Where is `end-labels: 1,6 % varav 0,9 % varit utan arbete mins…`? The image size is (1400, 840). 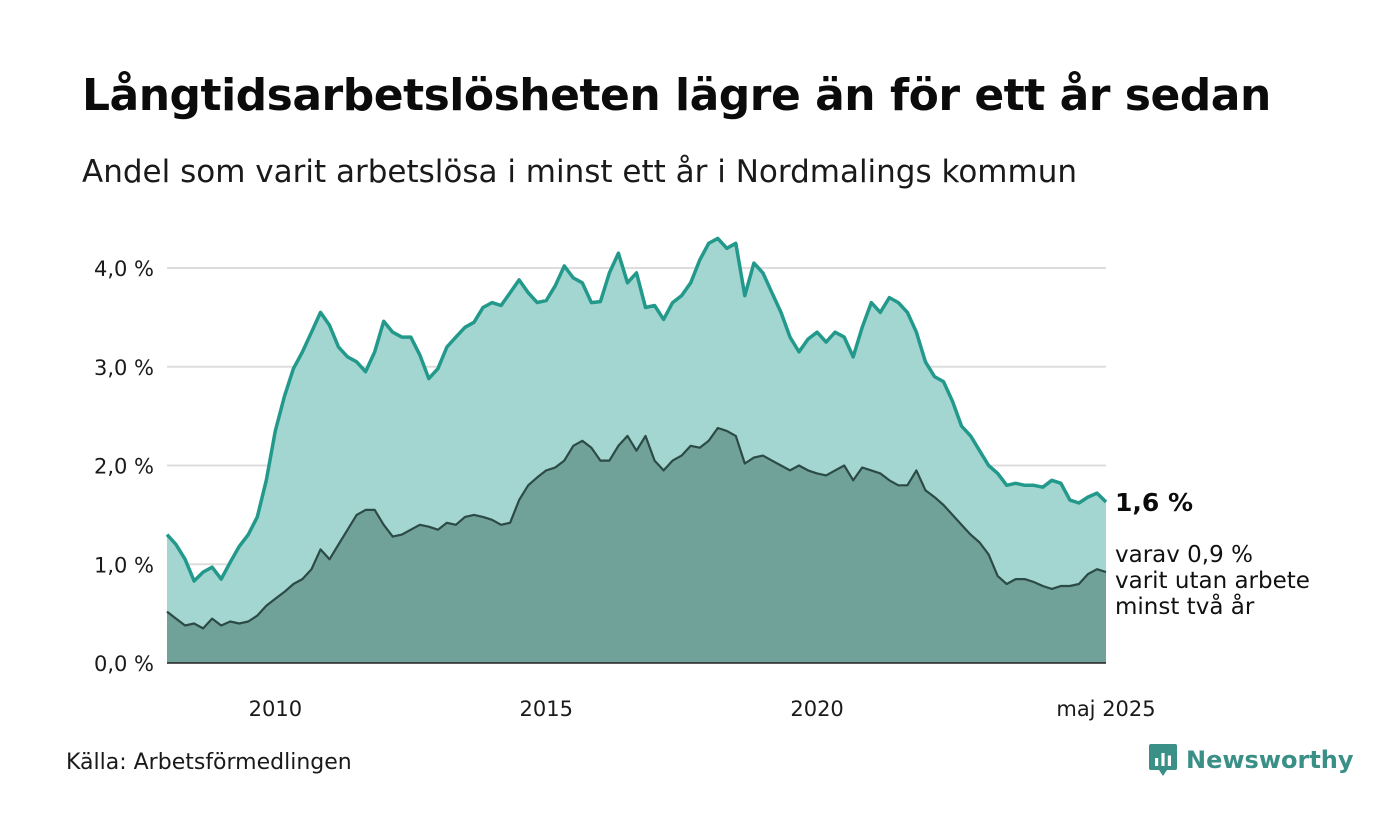
end-labels: 1,6 % varav 0,9 % varit utan arbete mins… is located at coordinates (1212, 554).